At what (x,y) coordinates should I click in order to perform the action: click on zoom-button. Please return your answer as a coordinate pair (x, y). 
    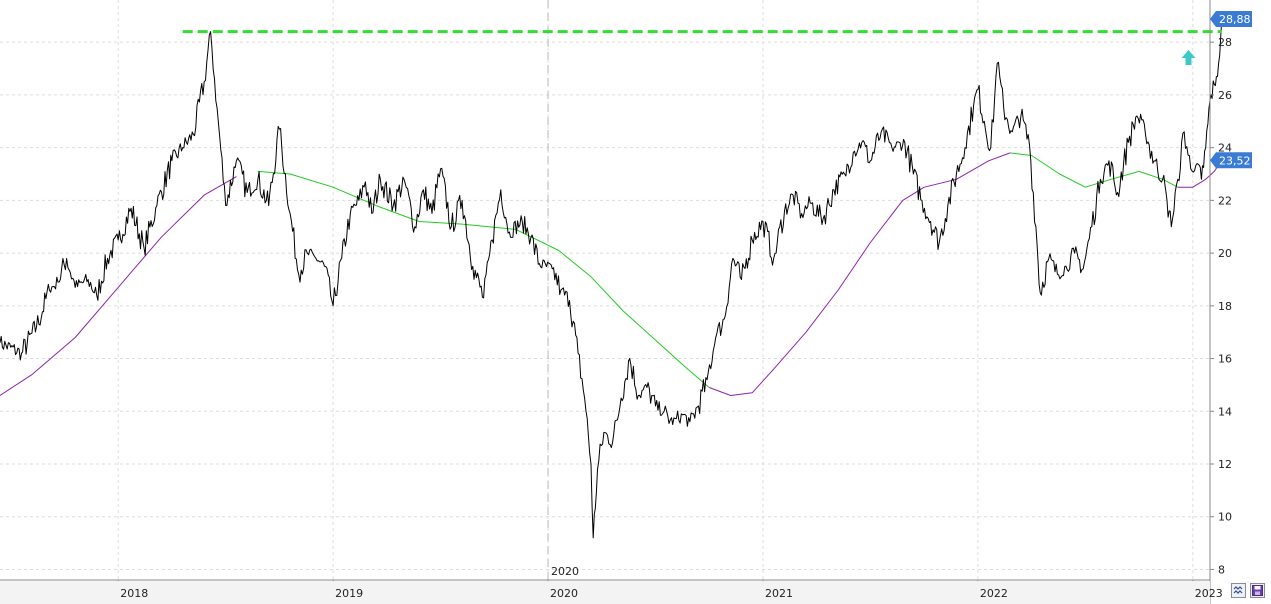
    Looking at the image, I should click on (1238, 590).